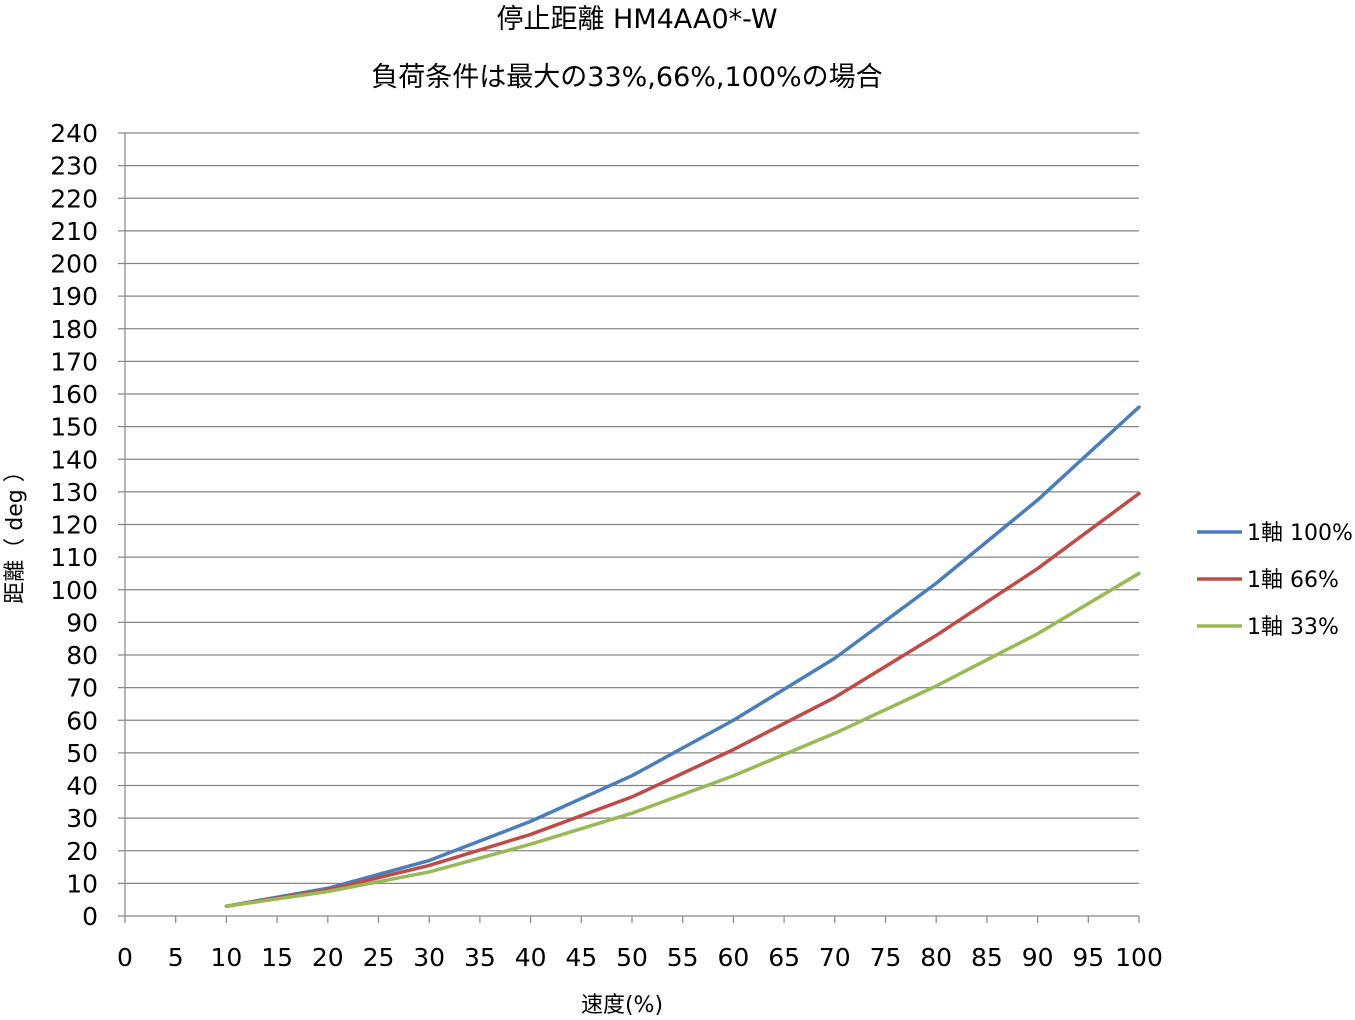  I want to click on legend-label: 1軸 100%, so click(1300, 533).